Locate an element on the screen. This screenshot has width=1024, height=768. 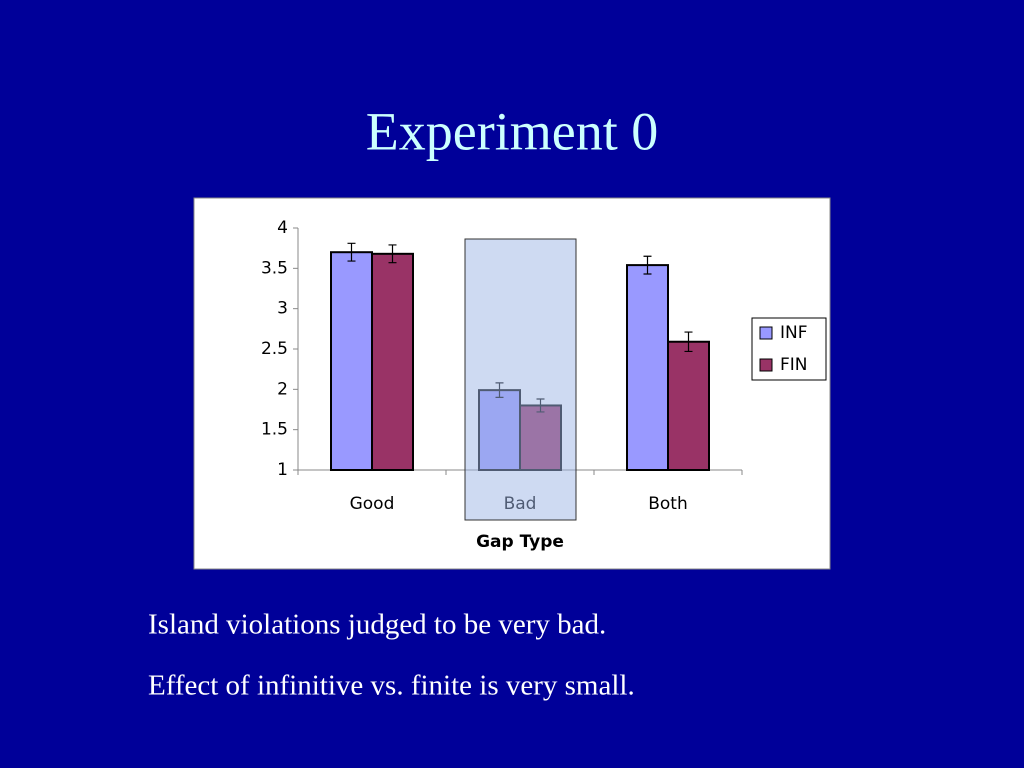
y-tick-label: 1 is located at coordinates (282, 470).